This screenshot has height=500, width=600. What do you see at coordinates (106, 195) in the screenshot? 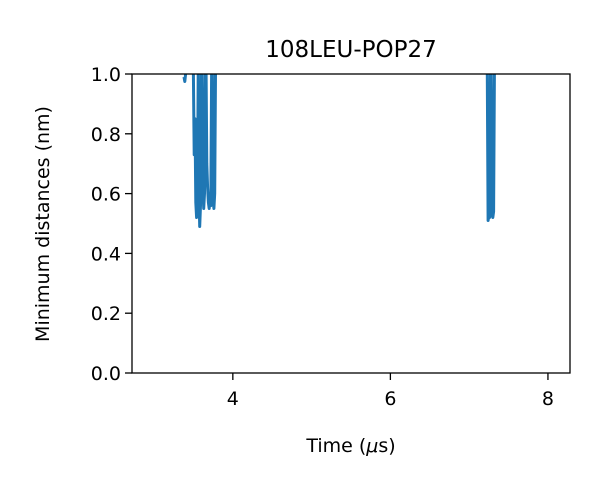
I see `y-tick-label: 0.6` at bounding box center [106, 195].